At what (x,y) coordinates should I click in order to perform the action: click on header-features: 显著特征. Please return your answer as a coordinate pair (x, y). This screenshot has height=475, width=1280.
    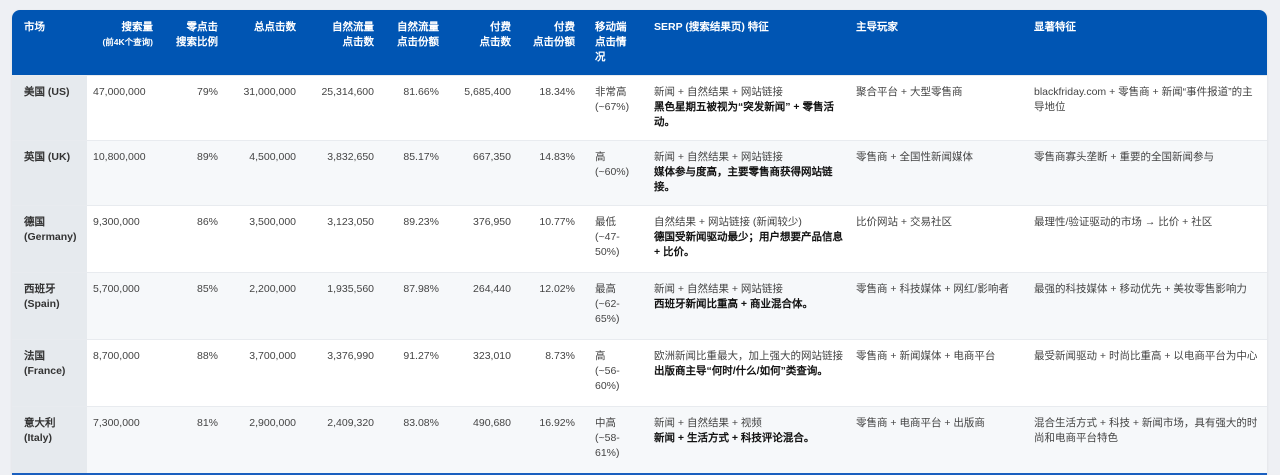
    Looking at the image, I should click on (1147, 43).